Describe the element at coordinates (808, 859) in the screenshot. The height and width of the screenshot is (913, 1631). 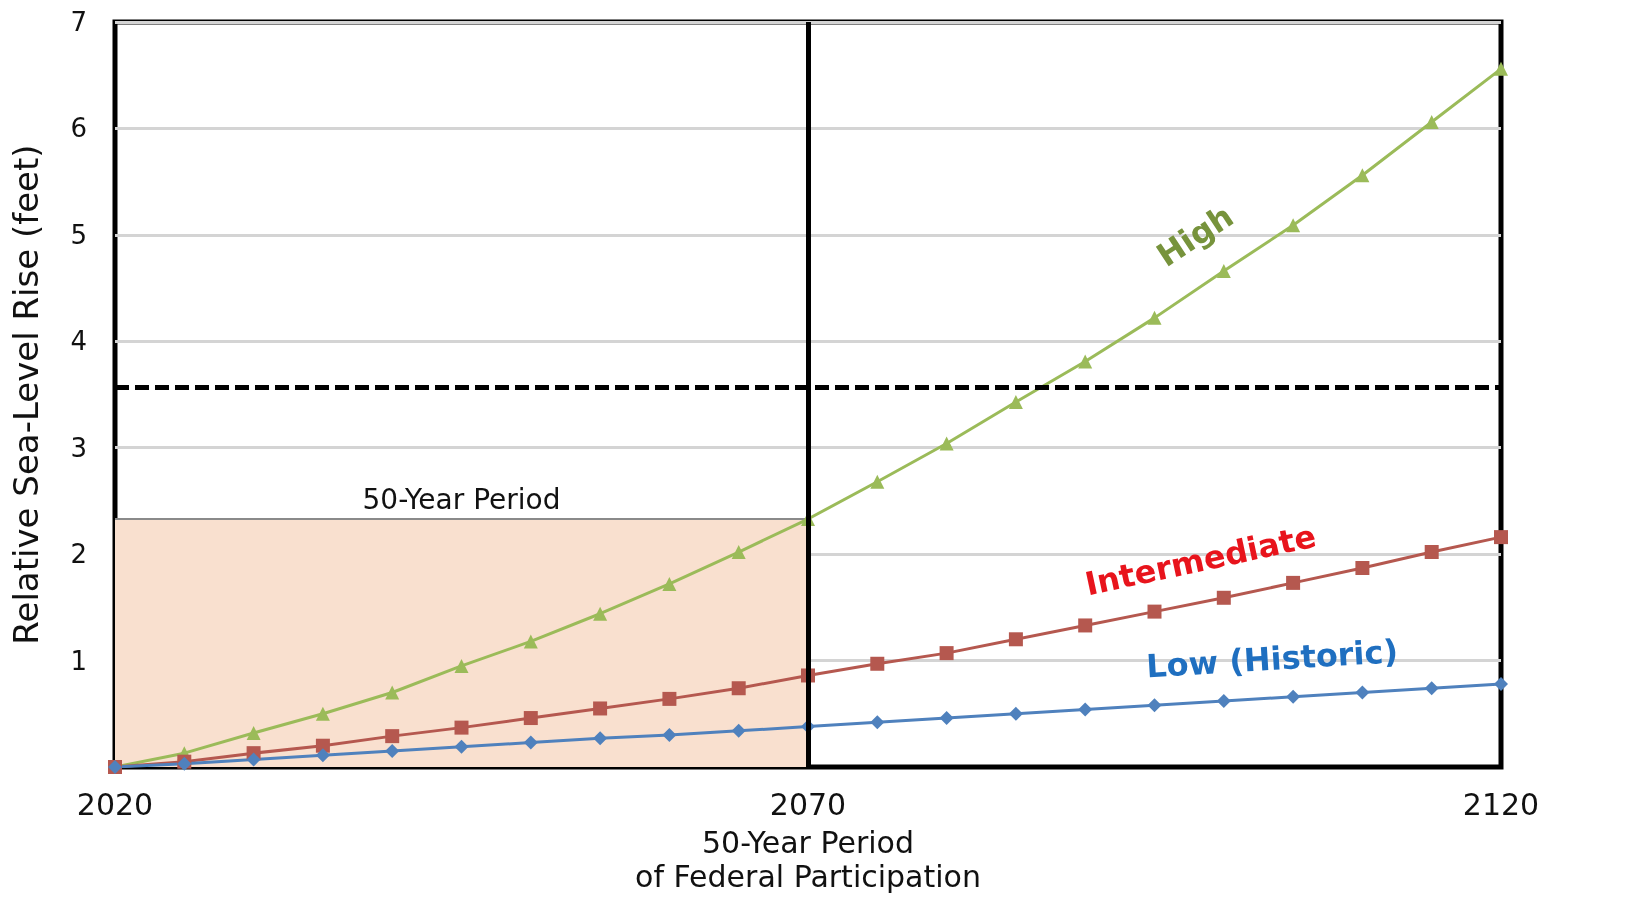
I see `x-axis-title: 50-Year Period of Federal Participation` at that location.